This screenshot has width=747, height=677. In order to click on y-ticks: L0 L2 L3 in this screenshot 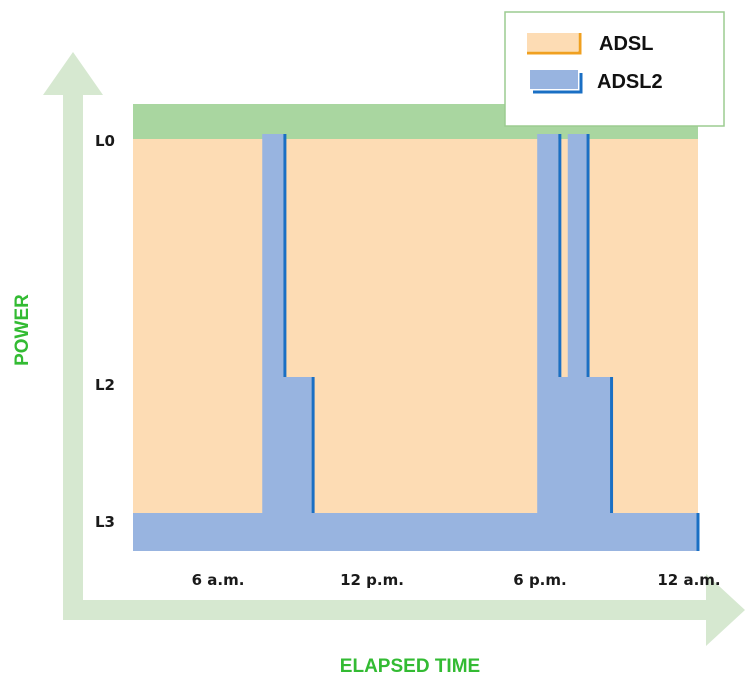, I will do `click(105, 331)`.